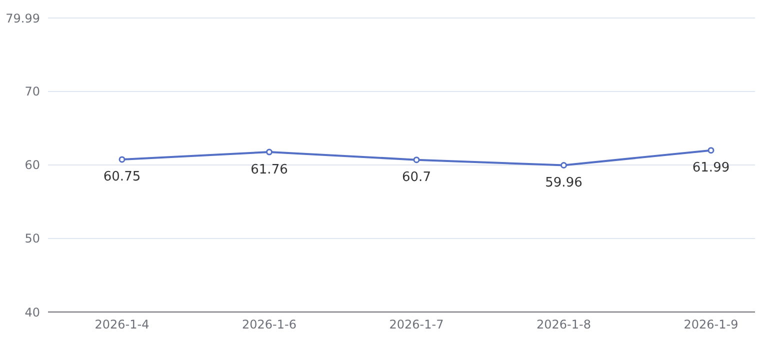 Image resolution: width=759 pixels, height=343 pixels. I want to click on x-tick-label: 2026-1-7, so click(416, 325).